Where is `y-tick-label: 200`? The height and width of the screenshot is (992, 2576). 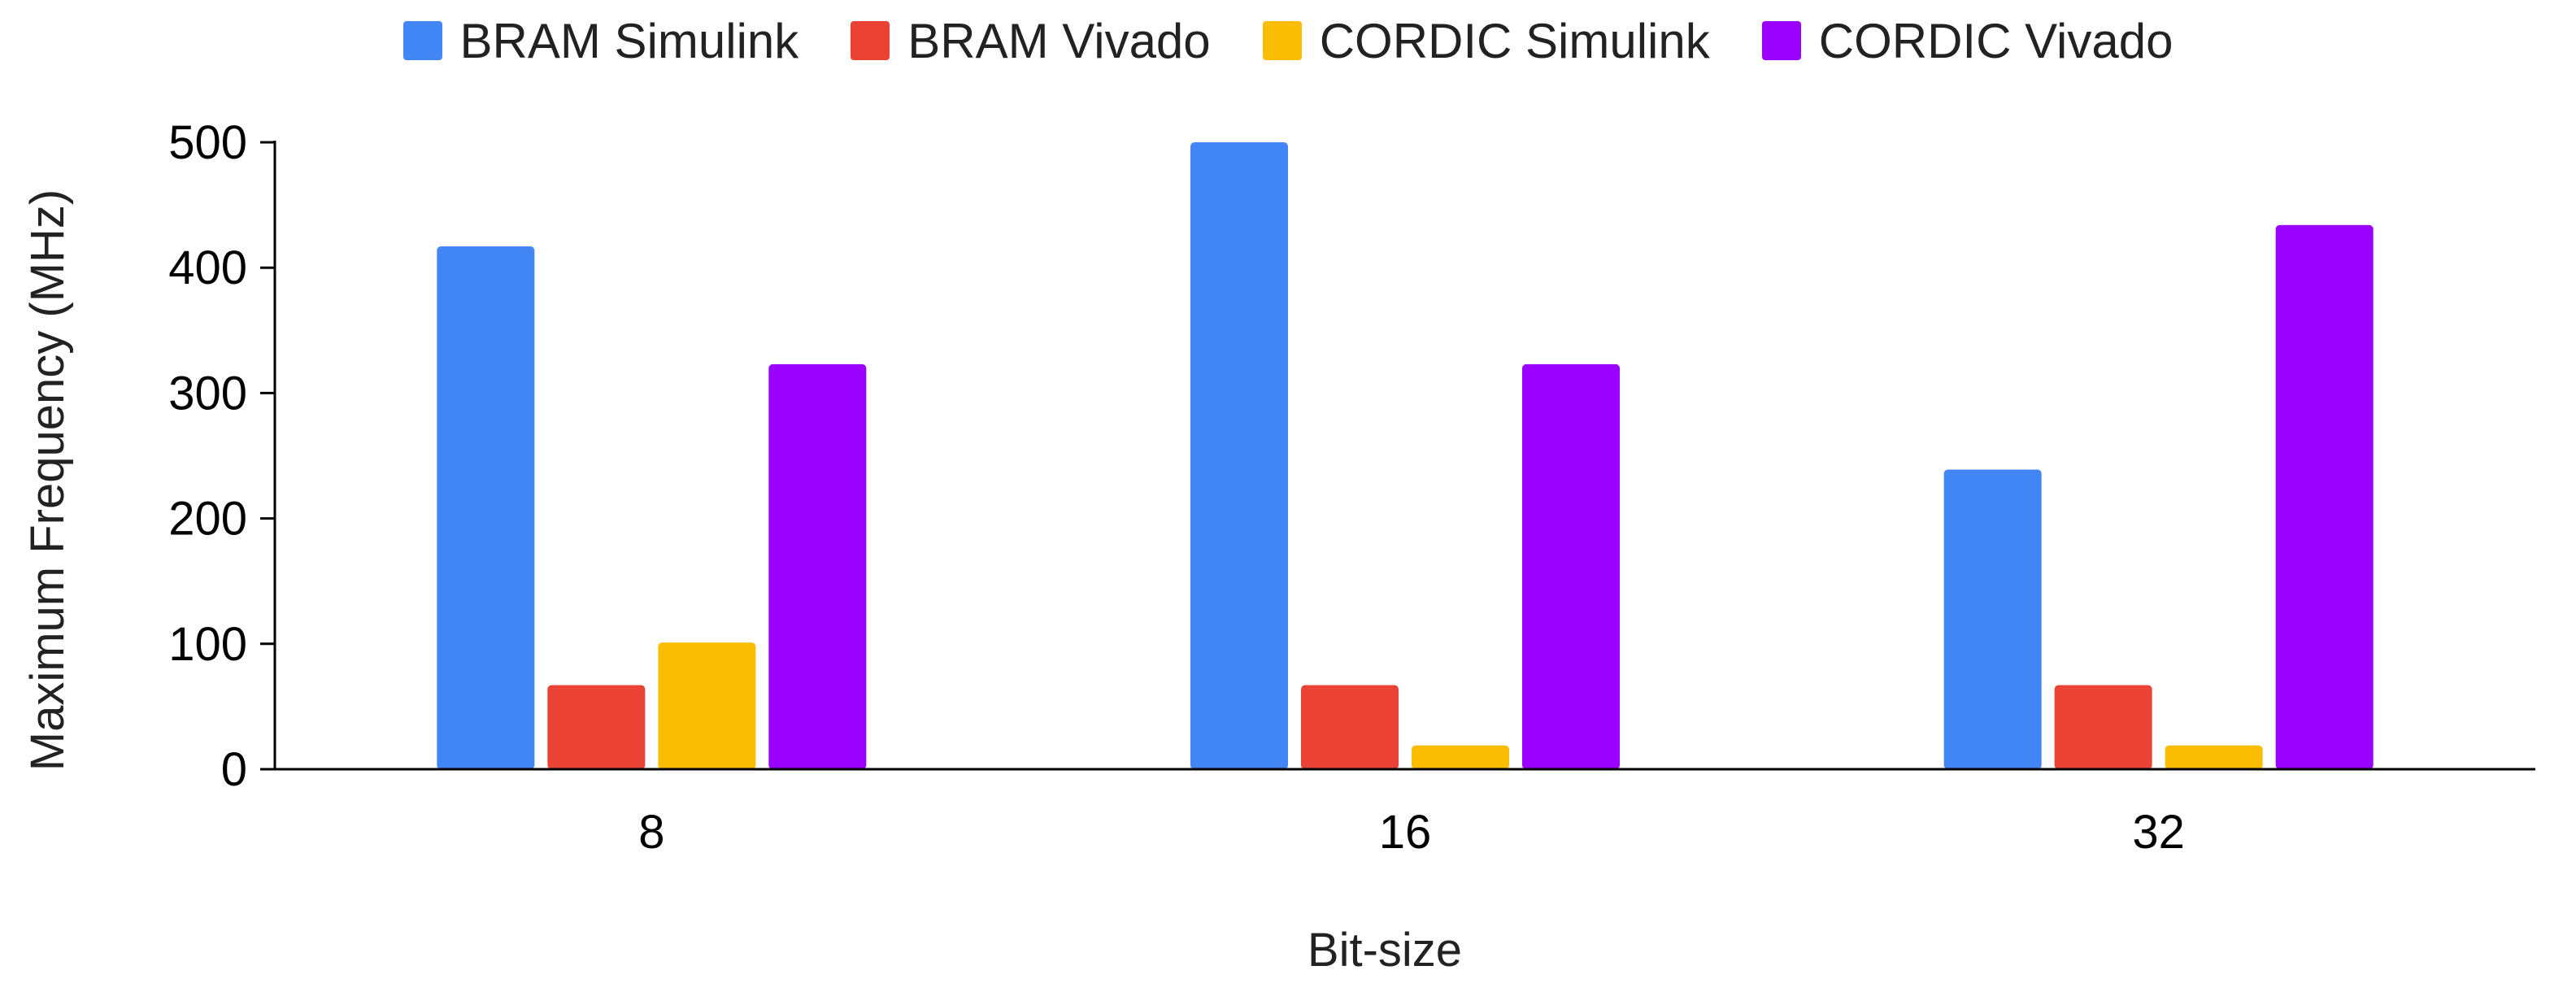 y-tick-label: 200 is located at coordinates (208, 519).